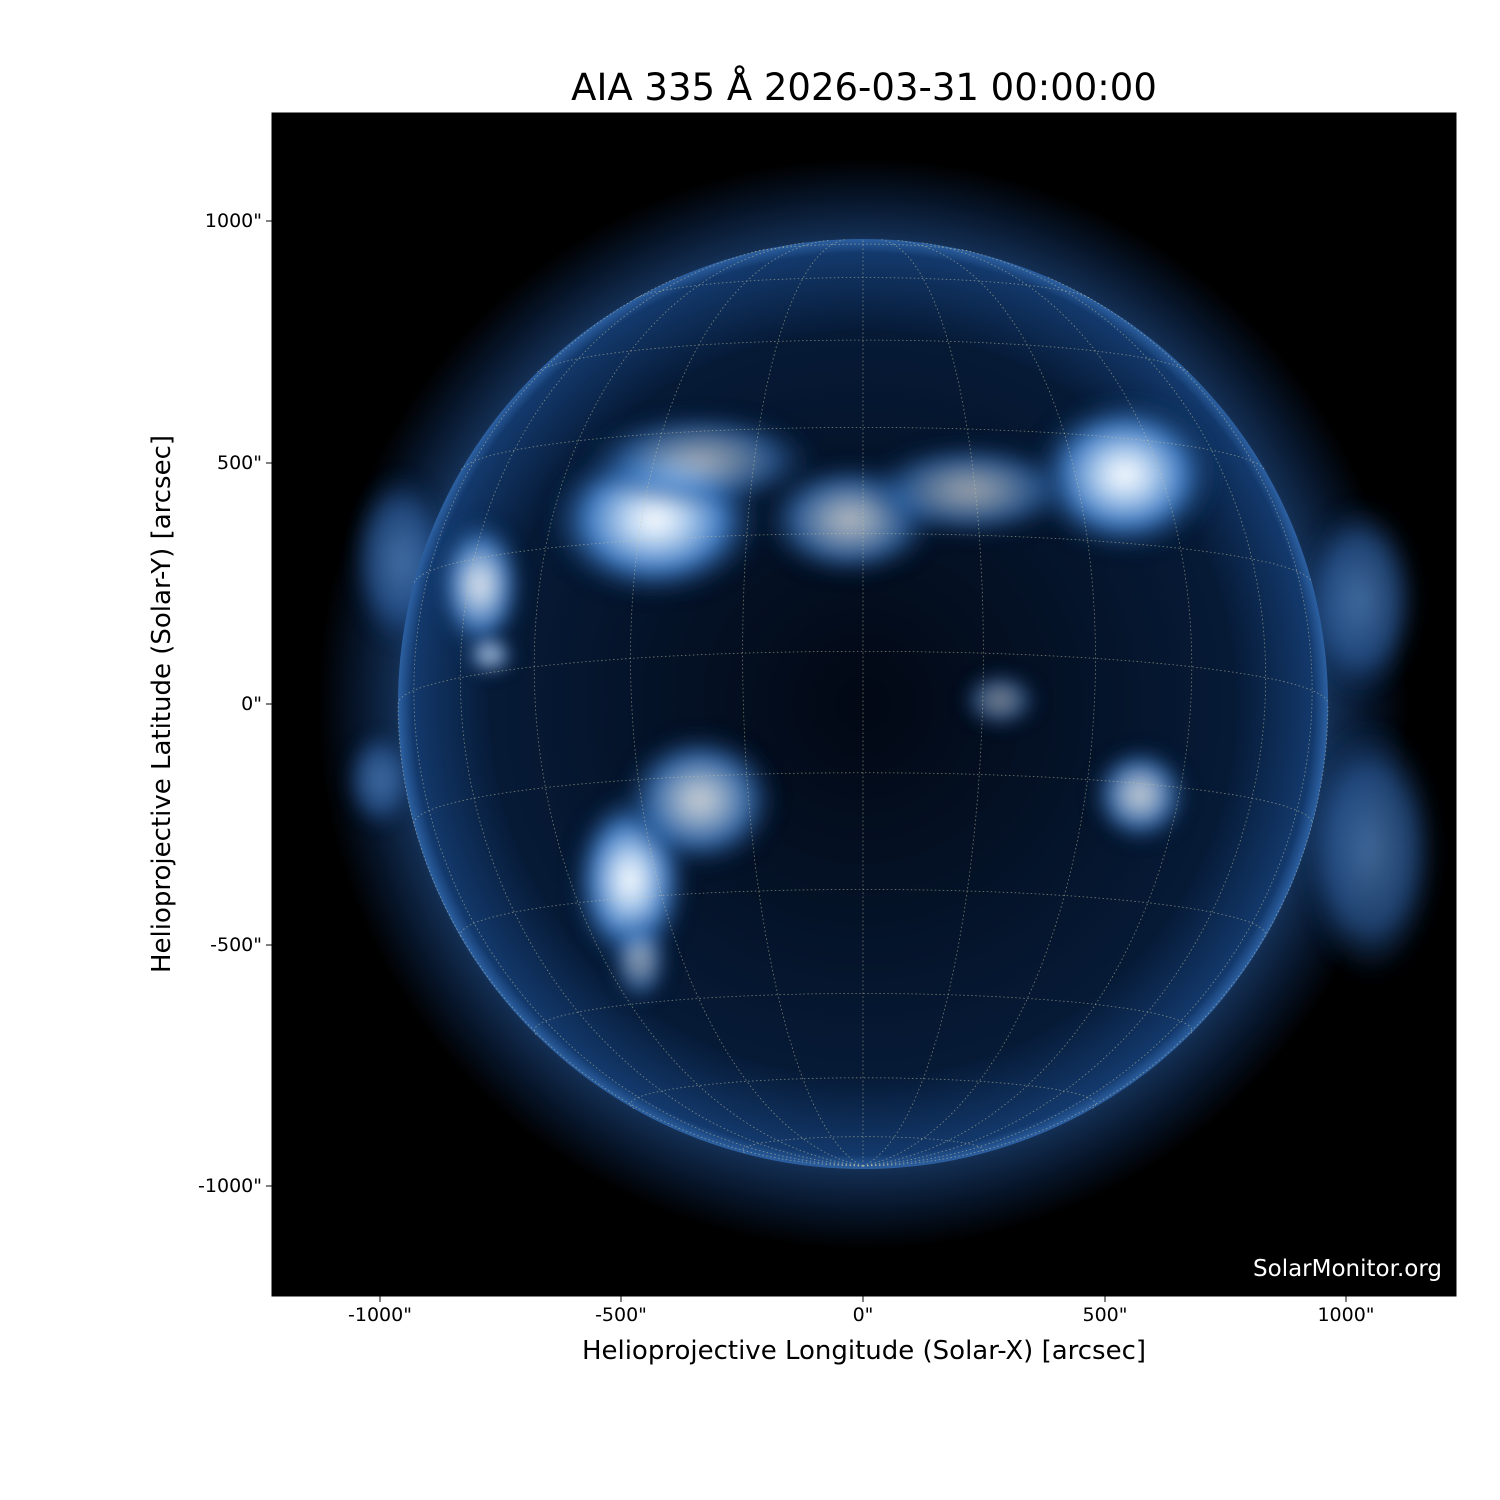  I want to click on grid-meridian, so click(1095, 935).